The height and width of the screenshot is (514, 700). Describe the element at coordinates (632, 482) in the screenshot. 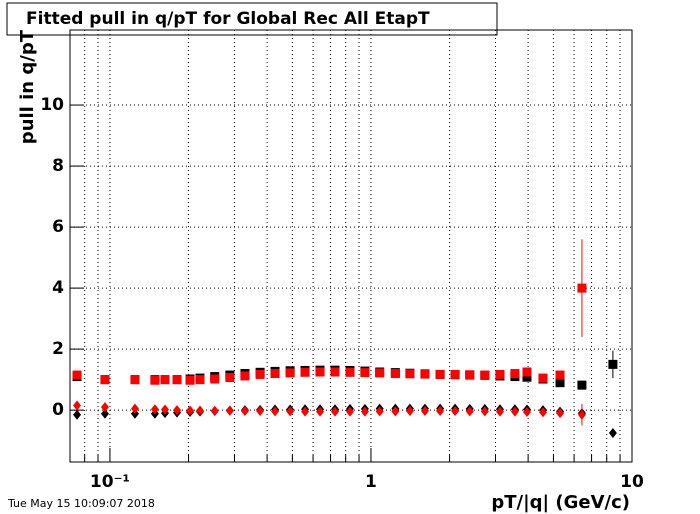

I see `x-tick-label: 10` at that location.